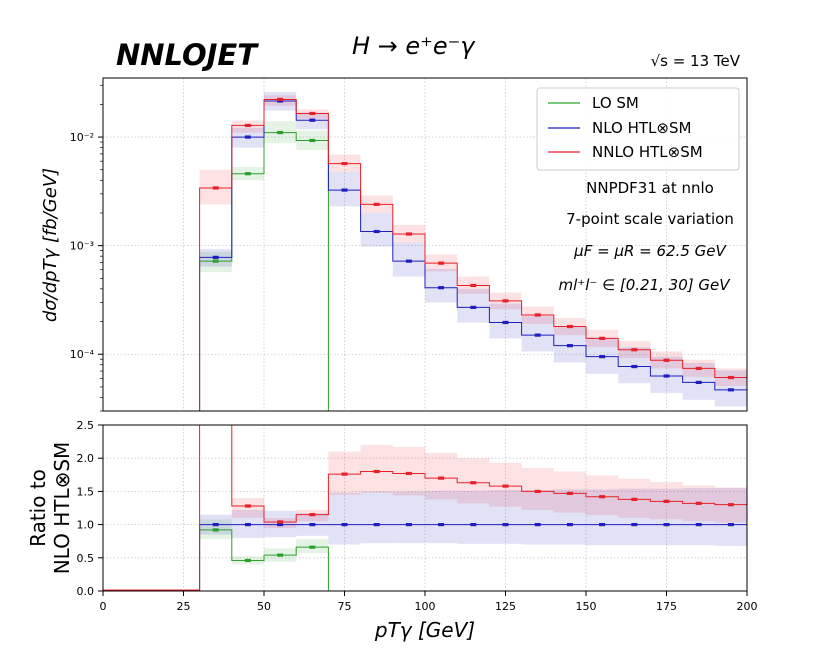 This screenshot has height=664, width=830. I want to click on annotation-scale-variation: 7-point scale variation, so click(650, 219).